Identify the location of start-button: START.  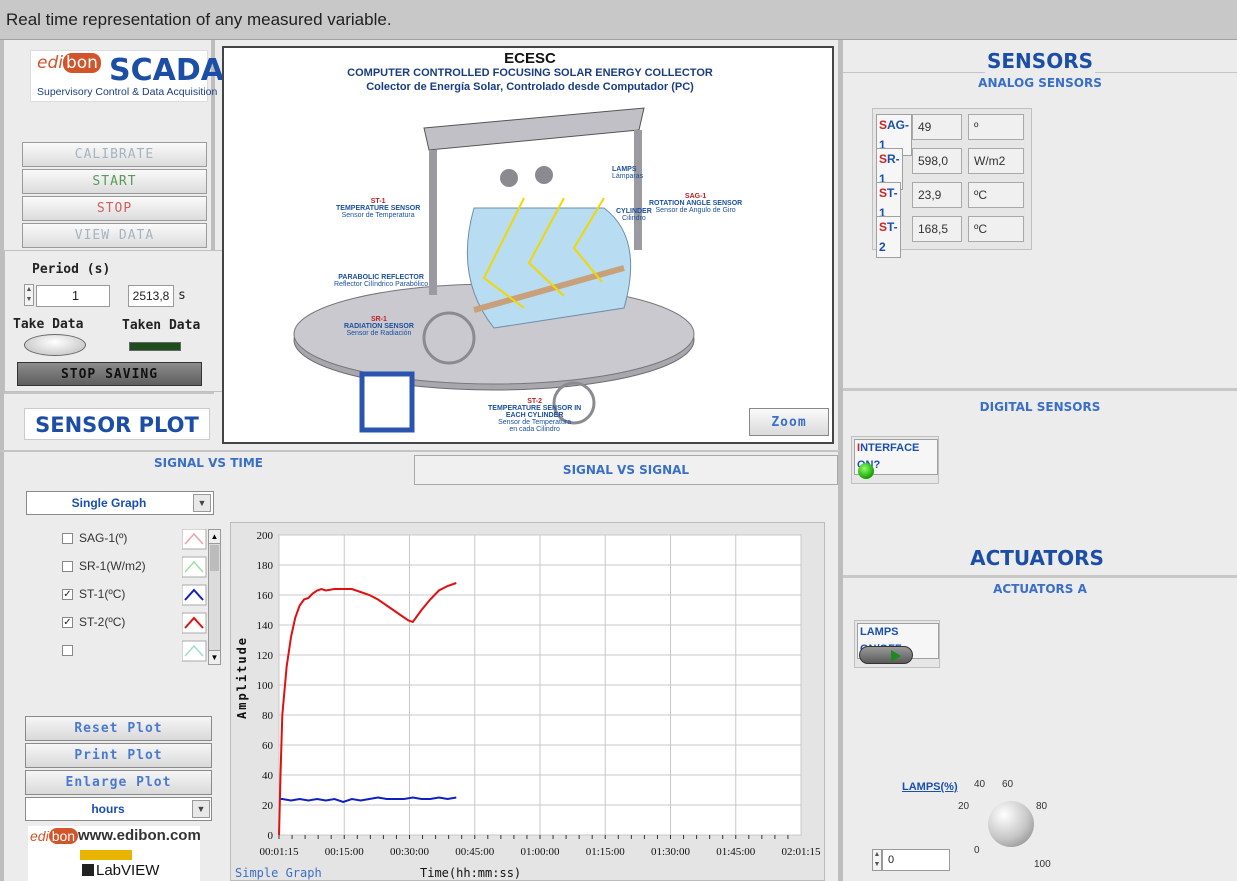
(114, 181).